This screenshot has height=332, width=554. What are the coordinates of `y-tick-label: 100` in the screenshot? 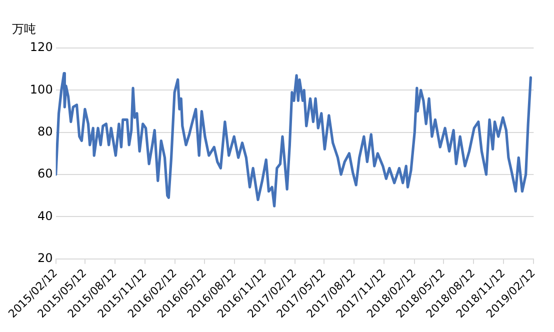 It's located at (41, 89).